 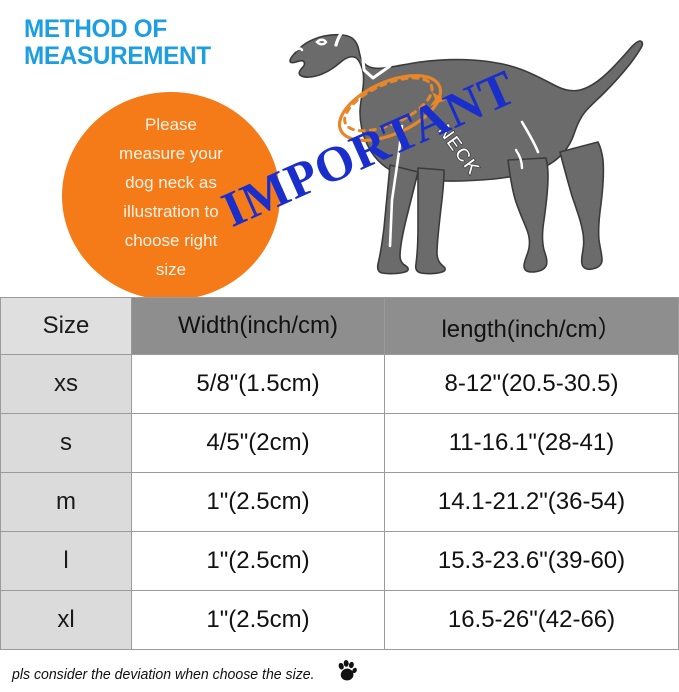 I want to click on dog-front-legs, so click(x=397, y=219).